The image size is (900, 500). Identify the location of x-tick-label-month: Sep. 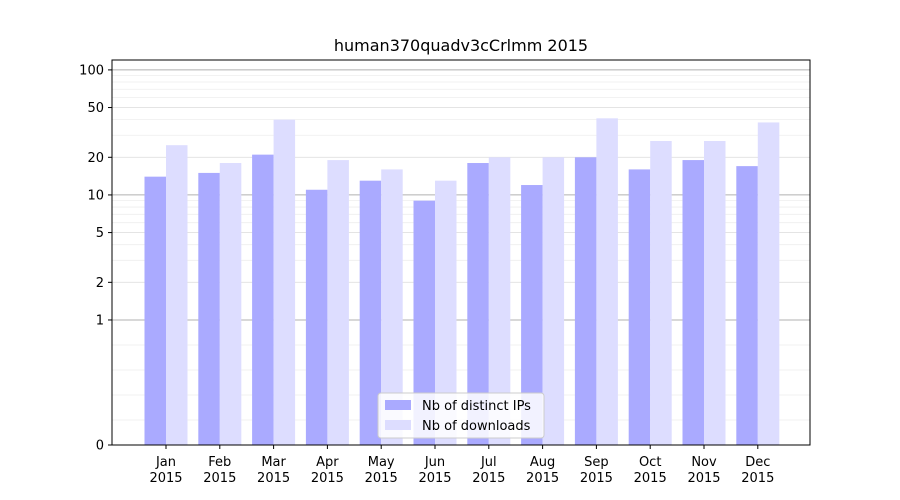
(596, 462).